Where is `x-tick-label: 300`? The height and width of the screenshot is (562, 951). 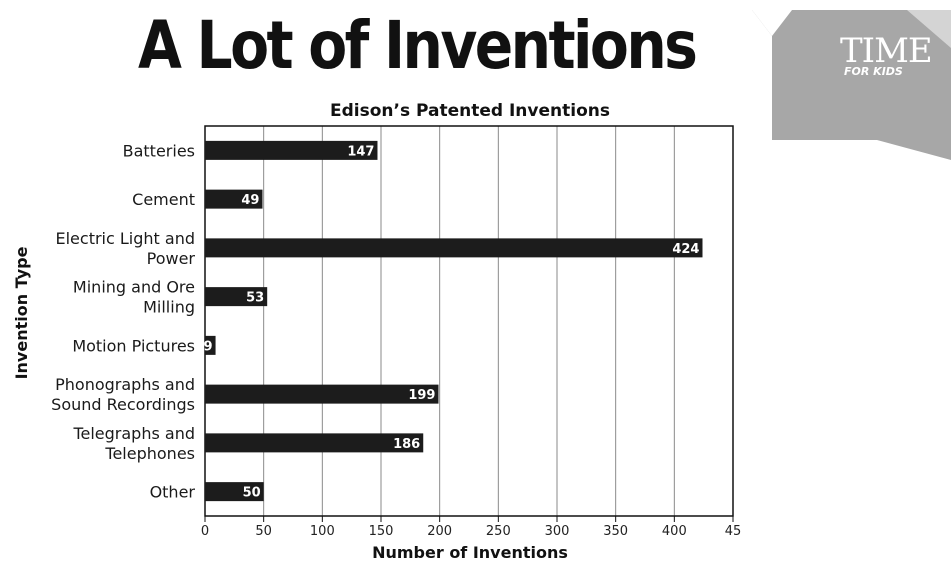
x-tick-label: 300 is located at coordinates (557, 531).